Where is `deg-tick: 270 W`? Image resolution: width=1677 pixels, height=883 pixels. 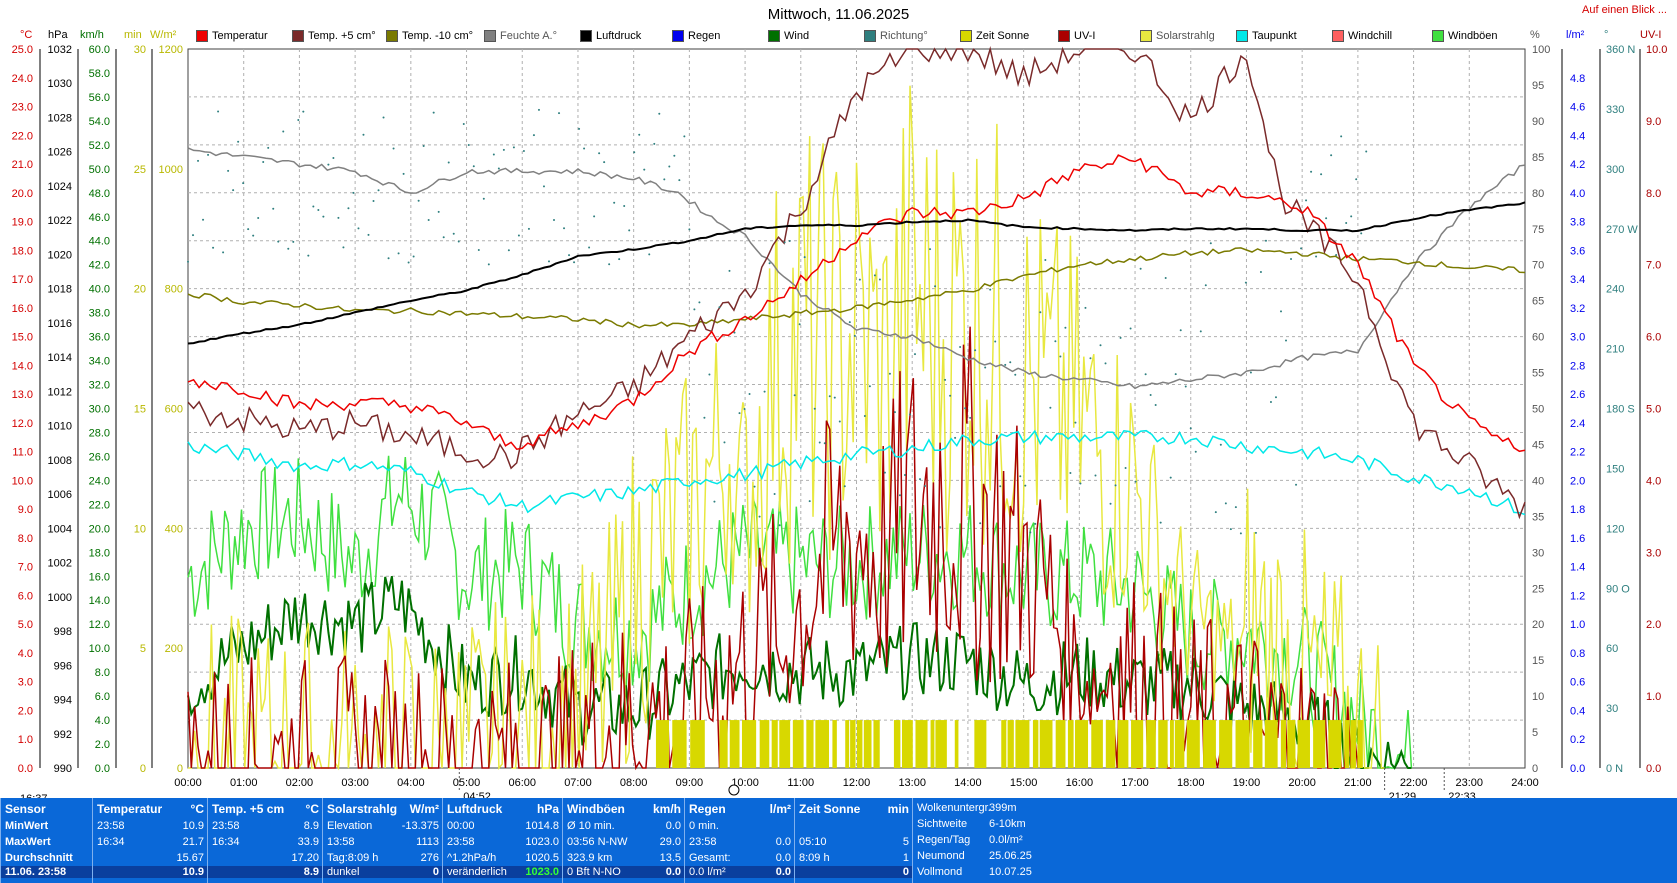
deg-tick: 270 W is located at coordinates (1622, 230).